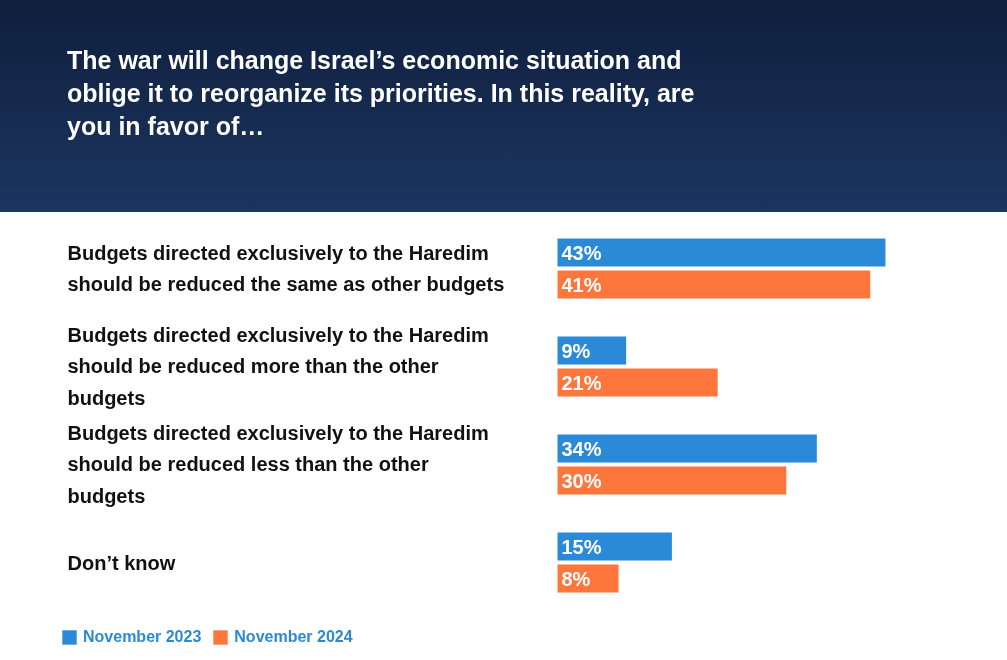  What do you see at coordinates (576, 350) in the screenshot?
I see `data-label: 9%` at bounding box center [576, 350].